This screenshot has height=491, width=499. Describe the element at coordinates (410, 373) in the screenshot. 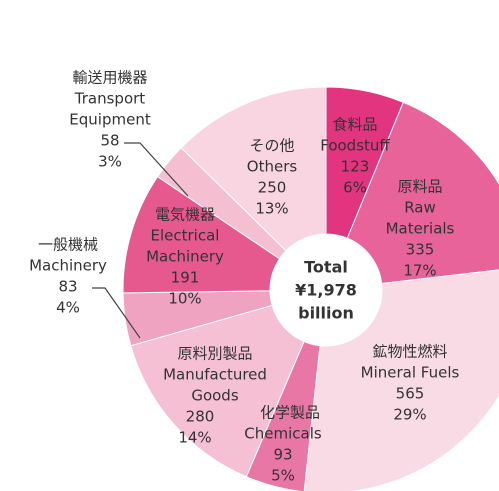

I see `slice-label: Mineral Fuels` at that location.